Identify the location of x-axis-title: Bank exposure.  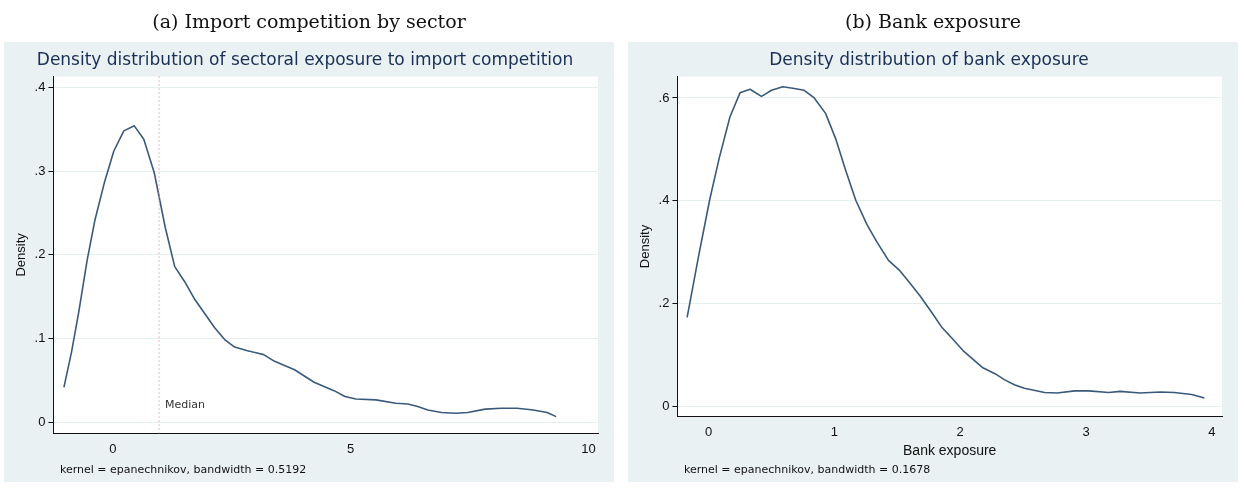
(950, 450).